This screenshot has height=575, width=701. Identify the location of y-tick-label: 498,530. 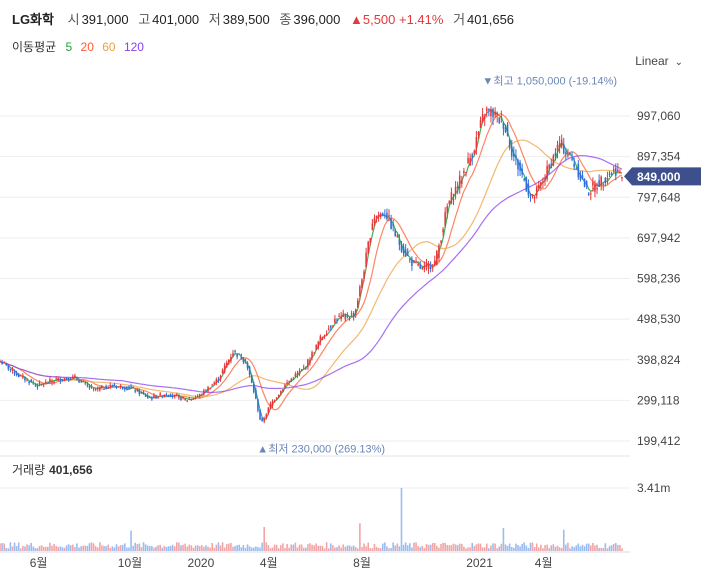
(659, 319).